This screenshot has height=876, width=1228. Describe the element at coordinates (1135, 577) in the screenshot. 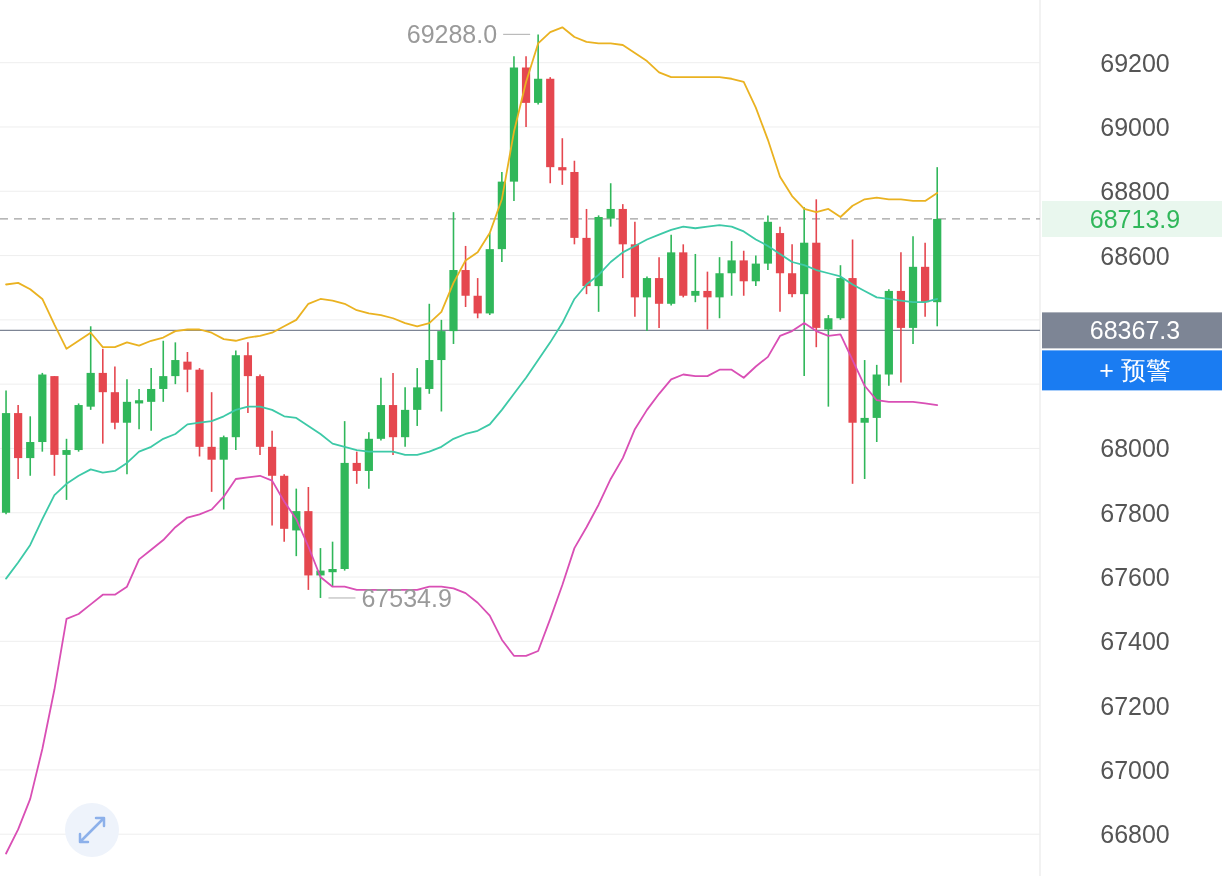

I see `y-tick-label: 67600` at that location.